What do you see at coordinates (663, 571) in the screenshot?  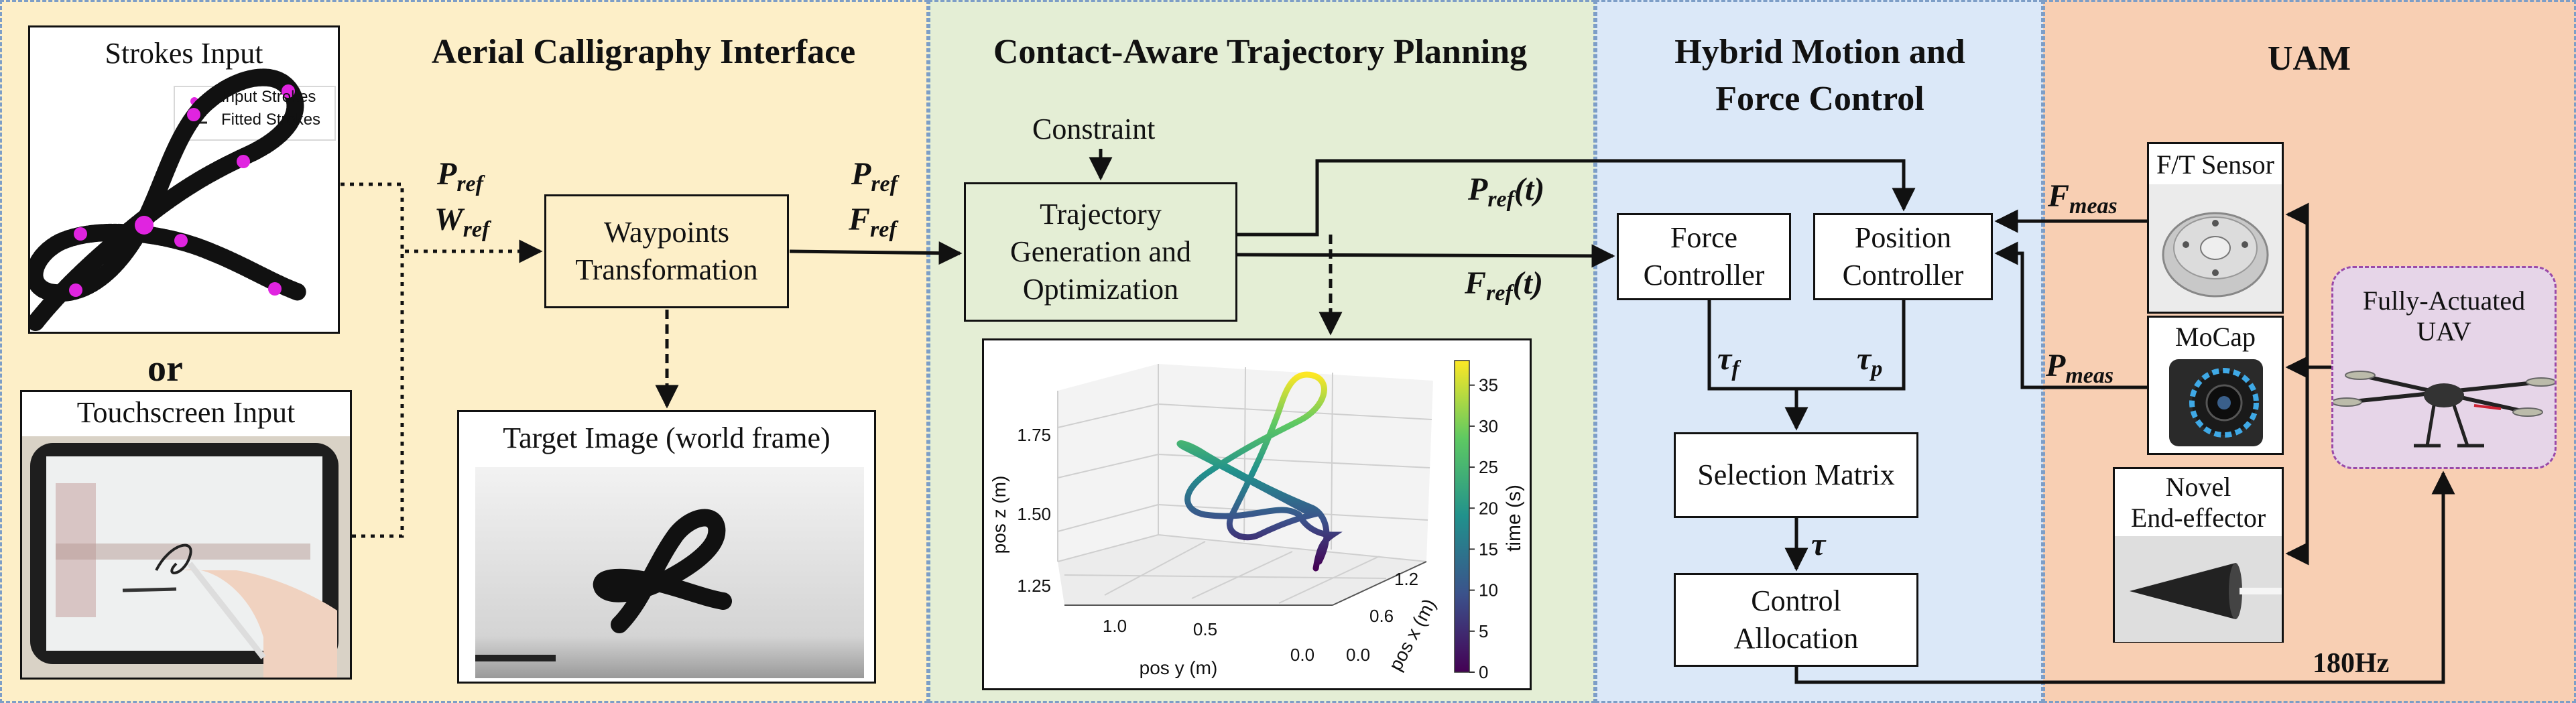 I see `written-figure` at bounding box center [663, 571].